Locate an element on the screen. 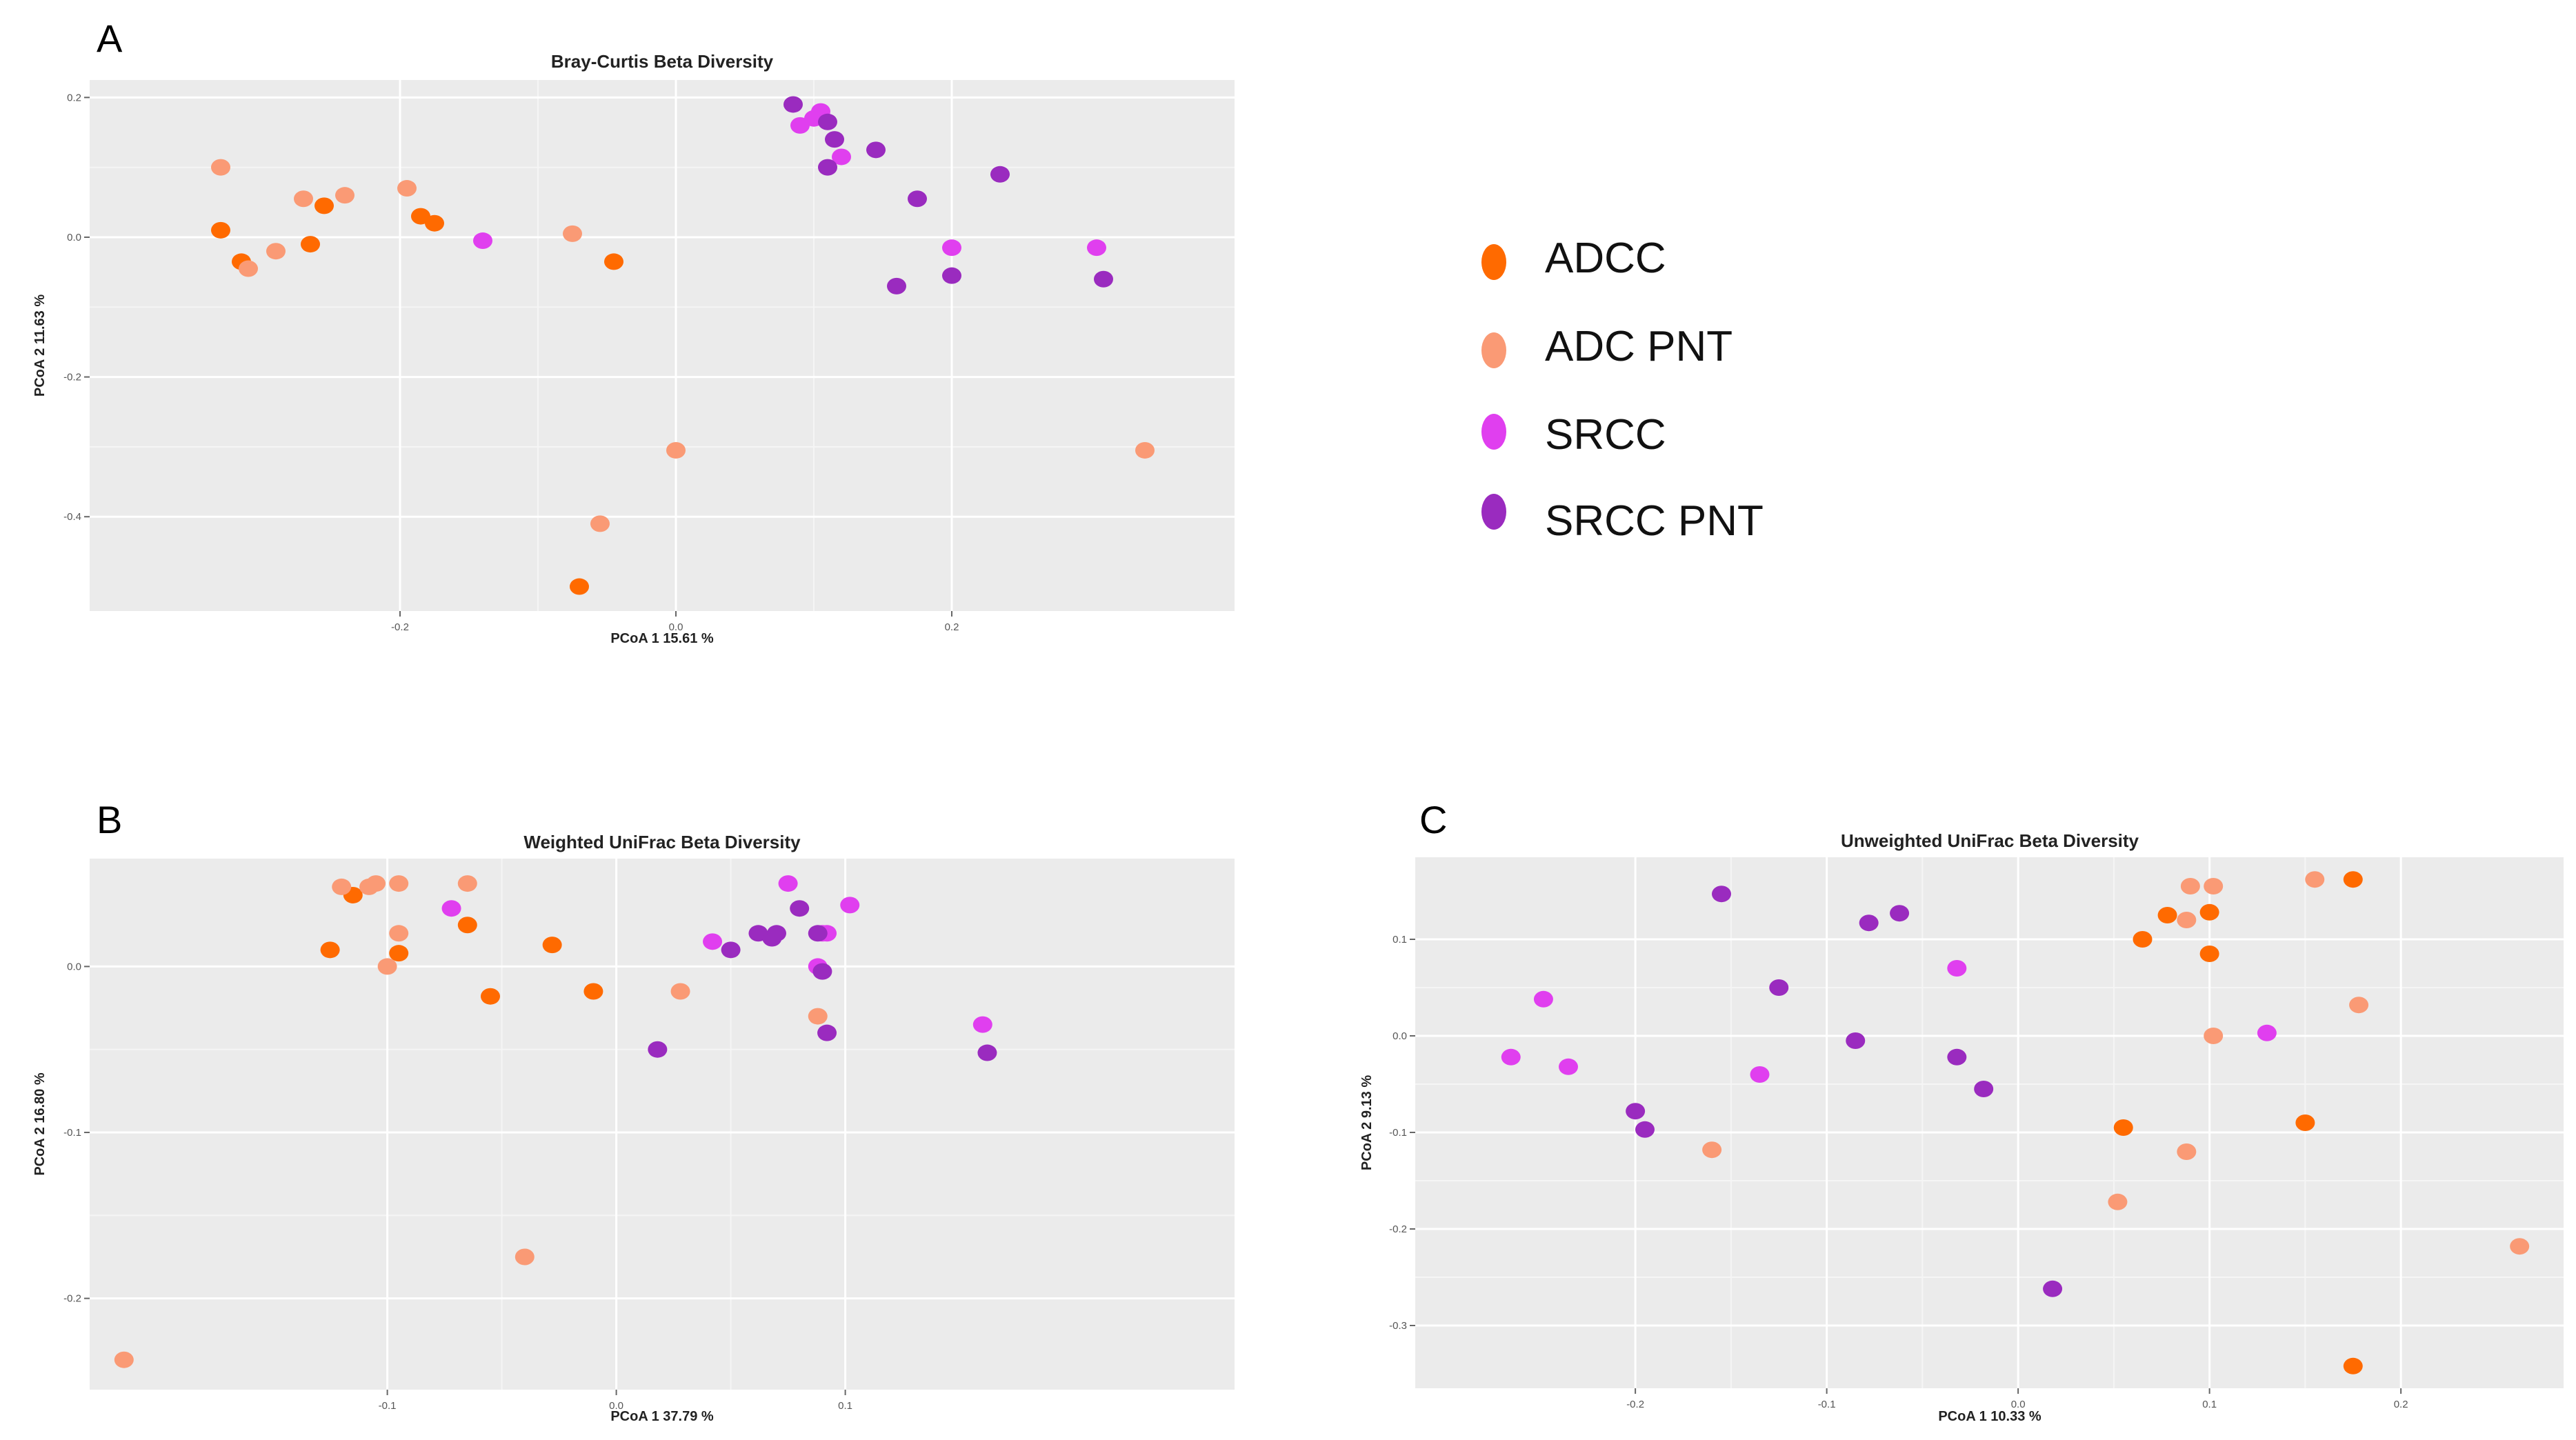 Image resolution: width=2576 pixels, height=1440 pixels. ticks-a: -0.2 0.0 0.2 0.2 0.0 -0.2 -0.4 is located at coordinates (511, 362).